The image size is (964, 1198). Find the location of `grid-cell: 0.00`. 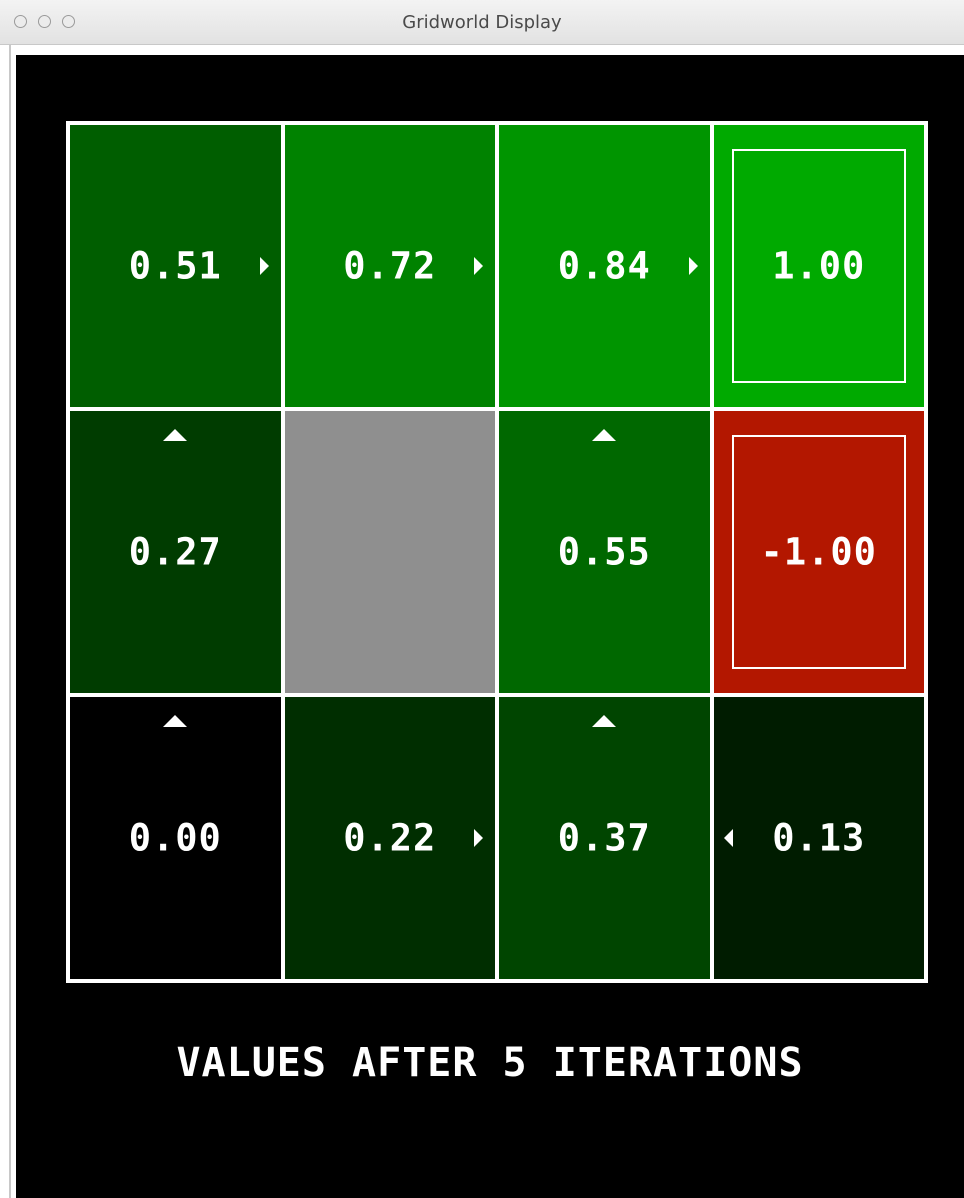

grid-cell: 0.00 is located at coordinates (175, 838).